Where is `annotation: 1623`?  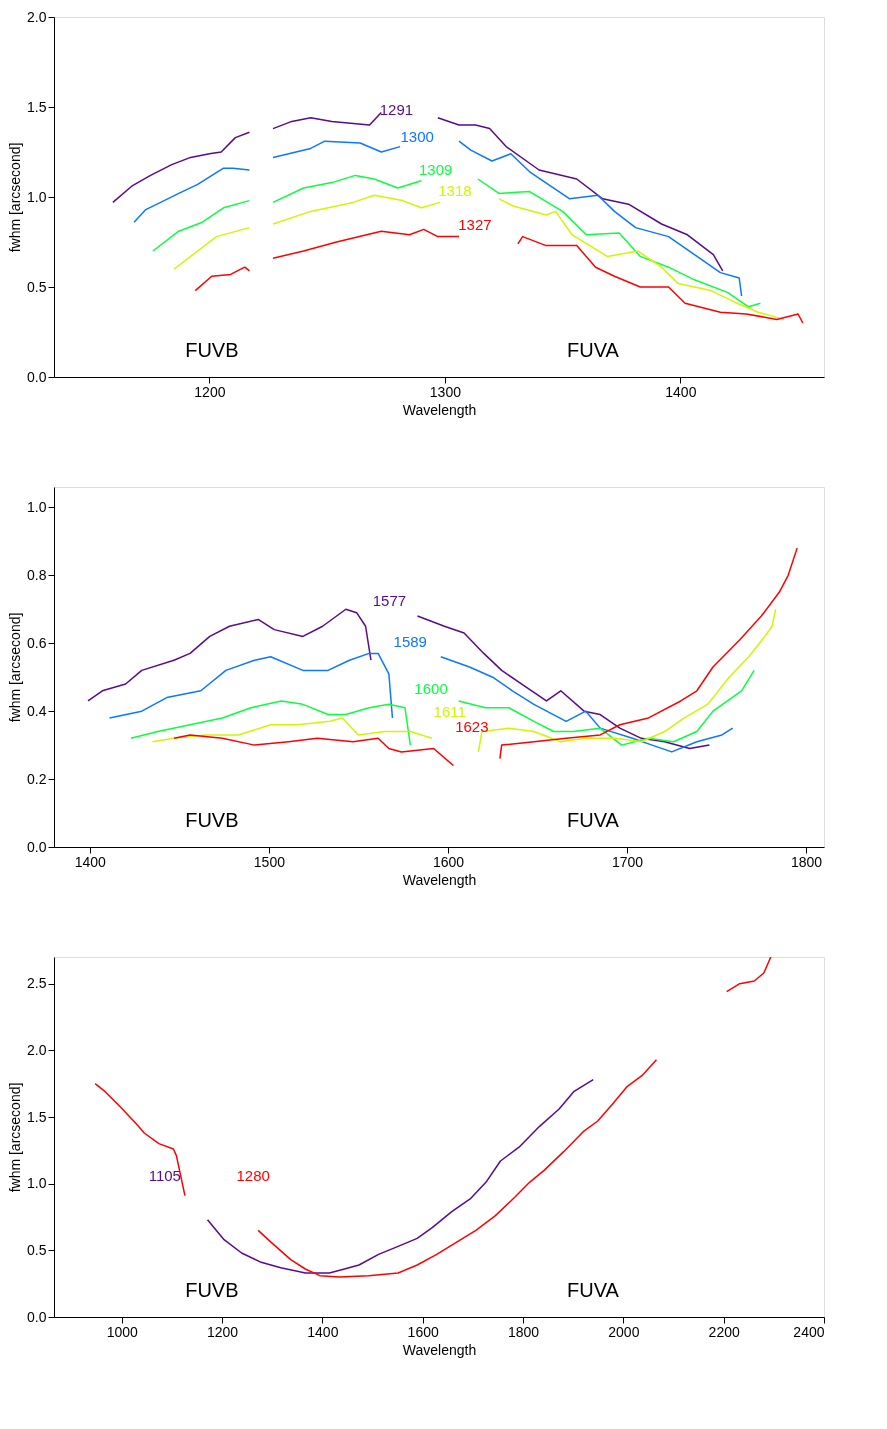
annotation: 1623 is located at coordinates (472, 727).